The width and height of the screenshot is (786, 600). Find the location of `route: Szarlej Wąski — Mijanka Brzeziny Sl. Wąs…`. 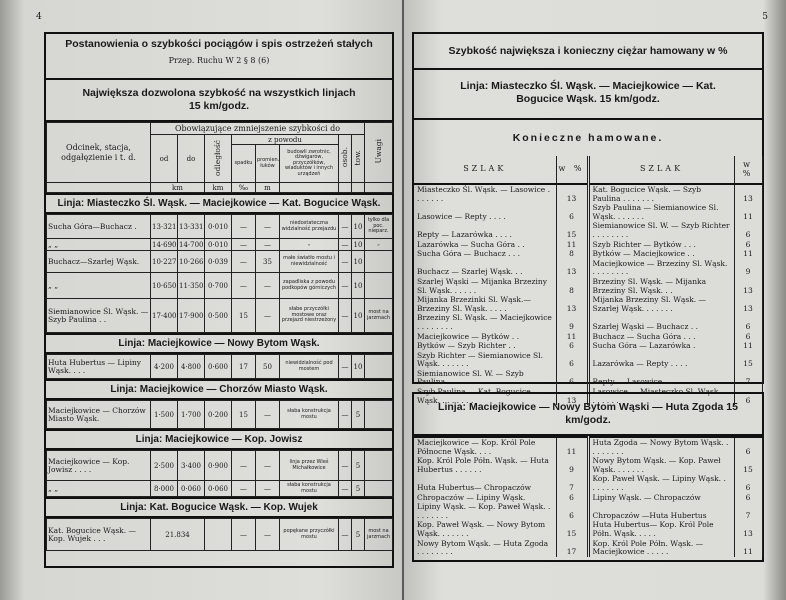

route: Szarlej Wąski — Mijanka Brzeziny Sl. Wąs… is located at coordinates (485, 286).